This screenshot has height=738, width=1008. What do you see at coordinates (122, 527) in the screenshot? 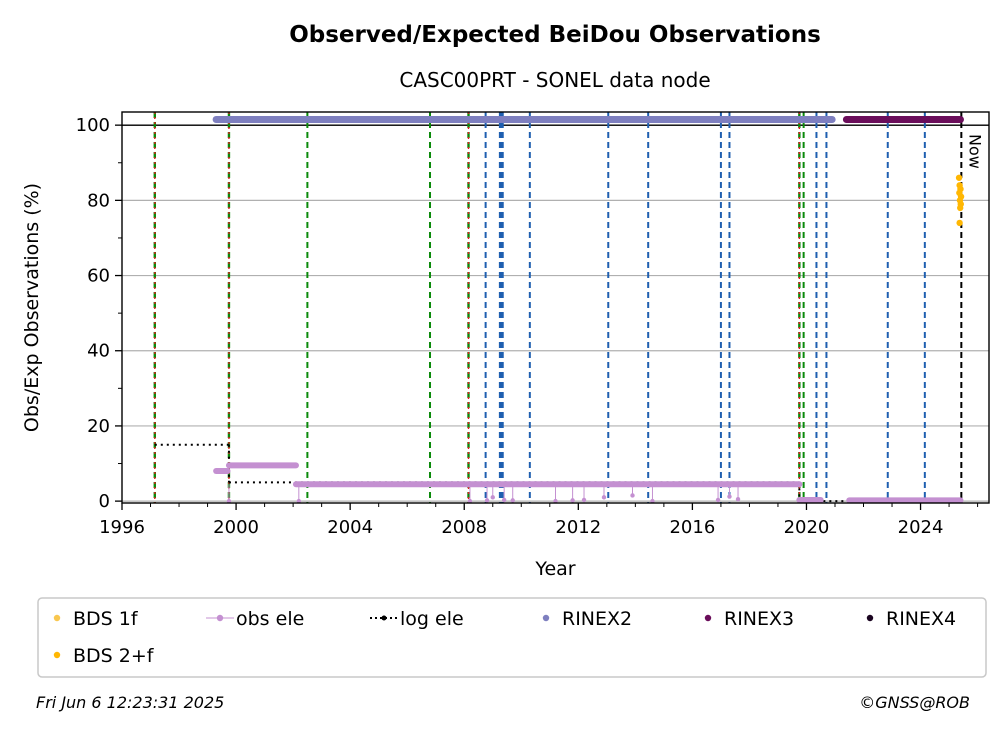
I see `x-tick-label: 1996` at bounding box center [122, 527].